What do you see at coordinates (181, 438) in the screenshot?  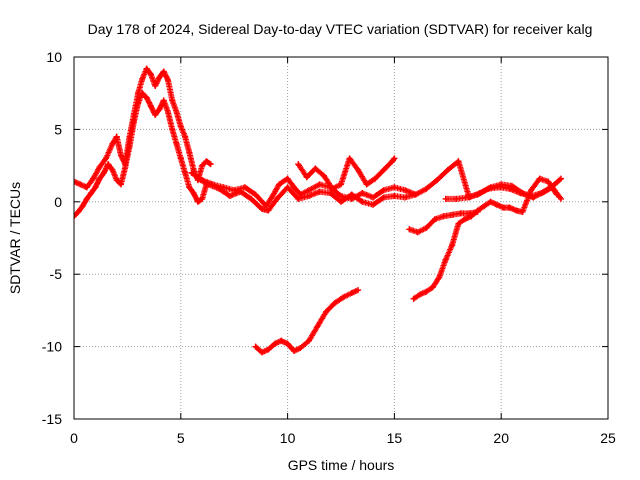 I see `x-tick-label: 5` at bounding box center [181, 438].